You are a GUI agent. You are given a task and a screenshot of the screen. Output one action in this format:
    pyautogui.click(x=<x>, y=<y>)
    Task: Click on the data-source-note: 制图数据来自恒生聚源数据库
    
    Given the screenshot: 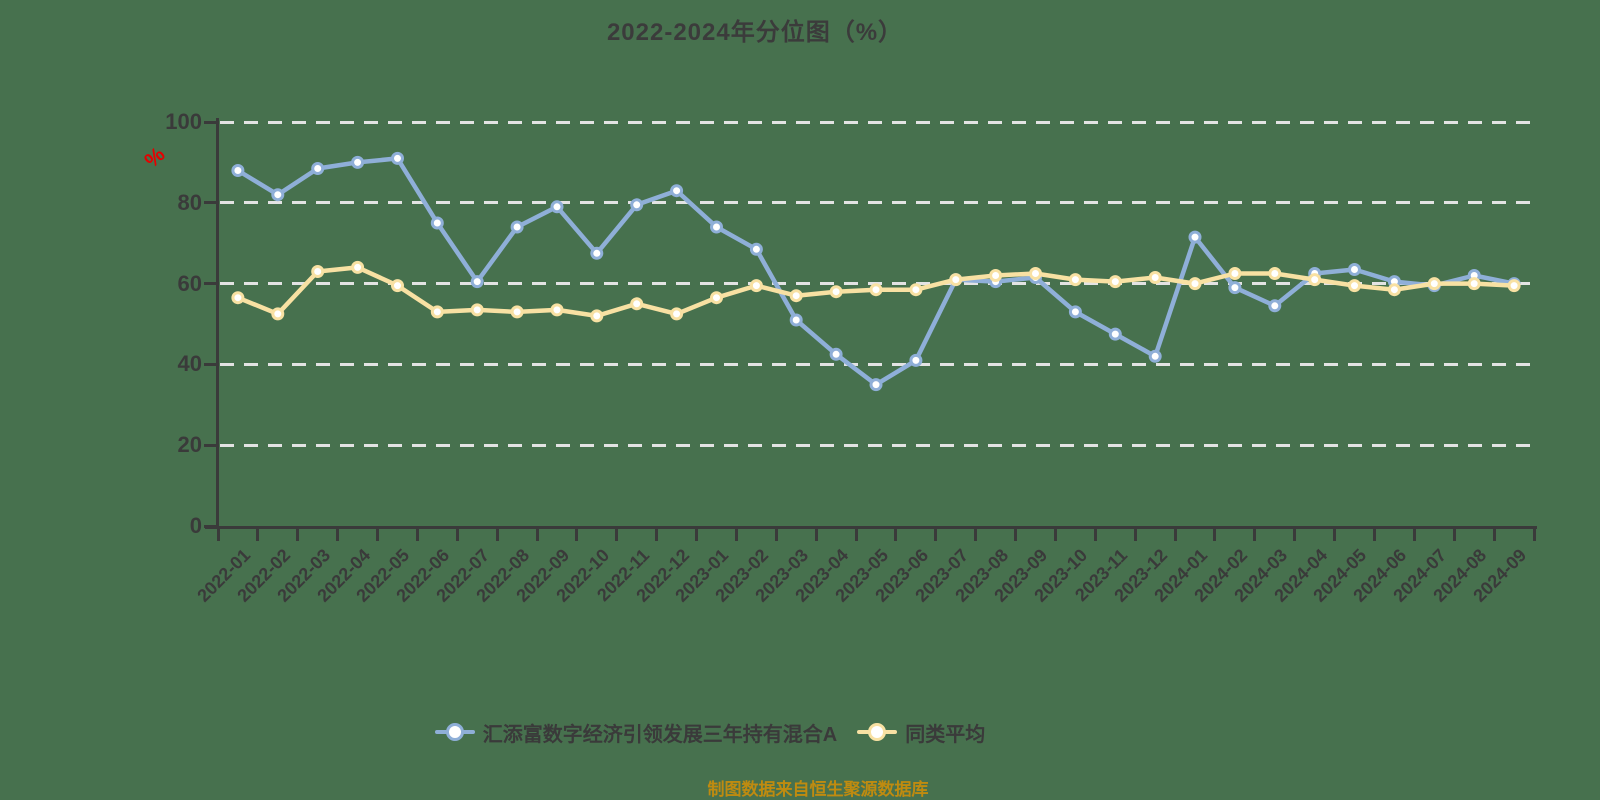 What is the action you would take?
    pyautogui.click(x=818, y=789)
    